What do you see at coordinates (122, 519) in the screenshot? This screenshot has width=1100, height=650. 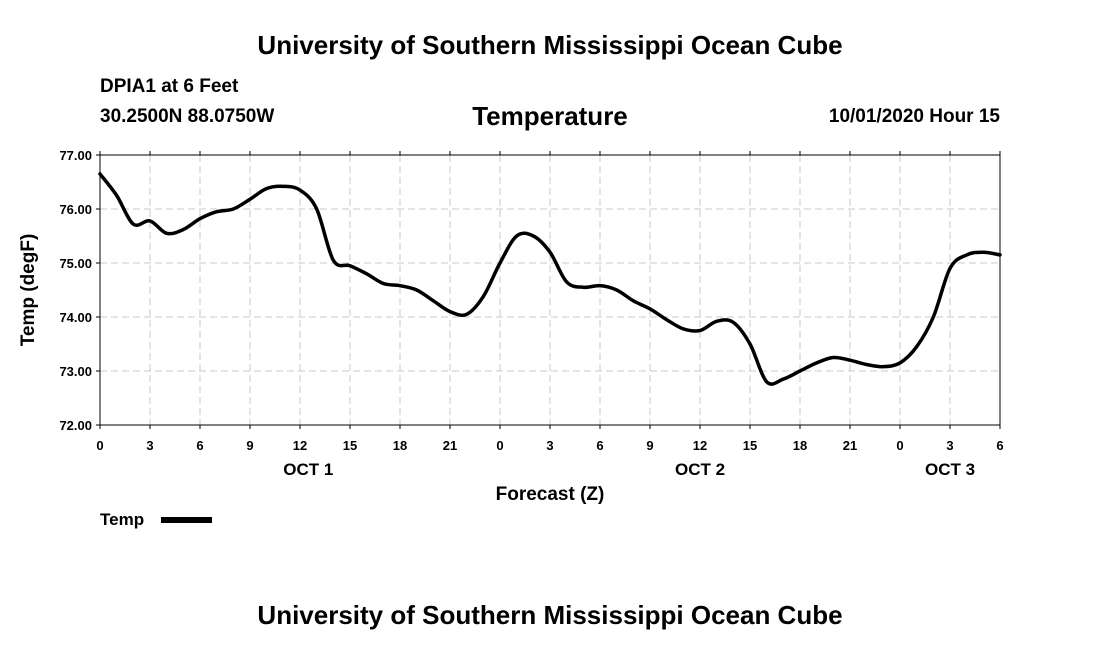 I see `legend-label: Temp` at bounding box center [122, 519].